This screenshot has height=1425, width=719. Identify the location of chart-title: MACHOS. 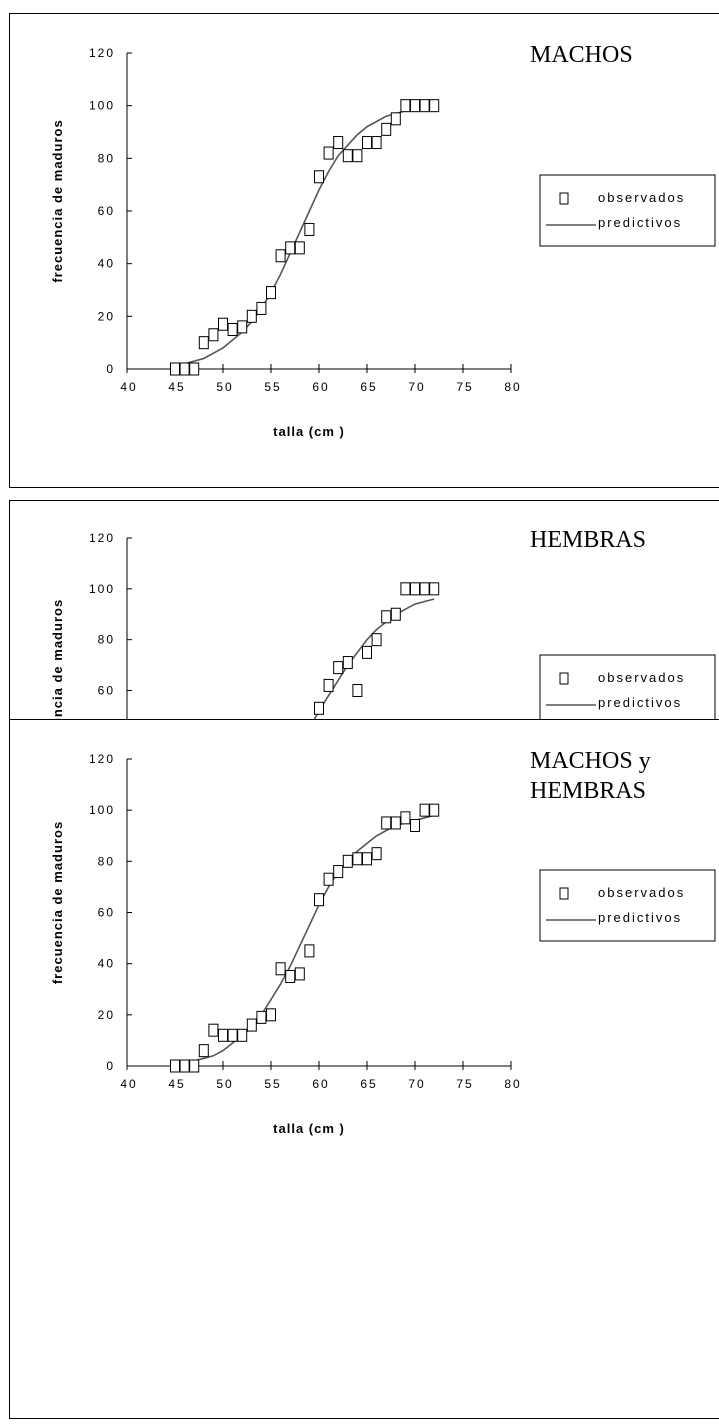
(581, 55).